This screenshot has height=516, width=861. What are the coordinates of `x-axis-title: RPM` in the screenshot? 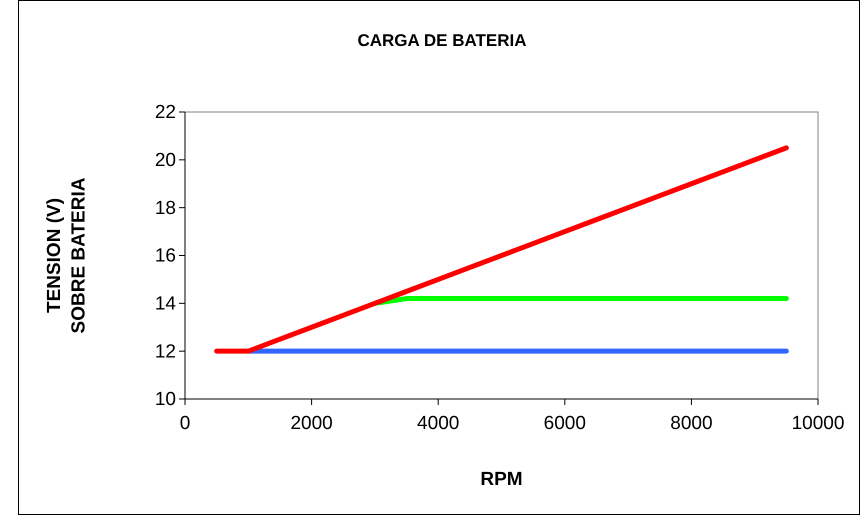 It's located at (501, 479).